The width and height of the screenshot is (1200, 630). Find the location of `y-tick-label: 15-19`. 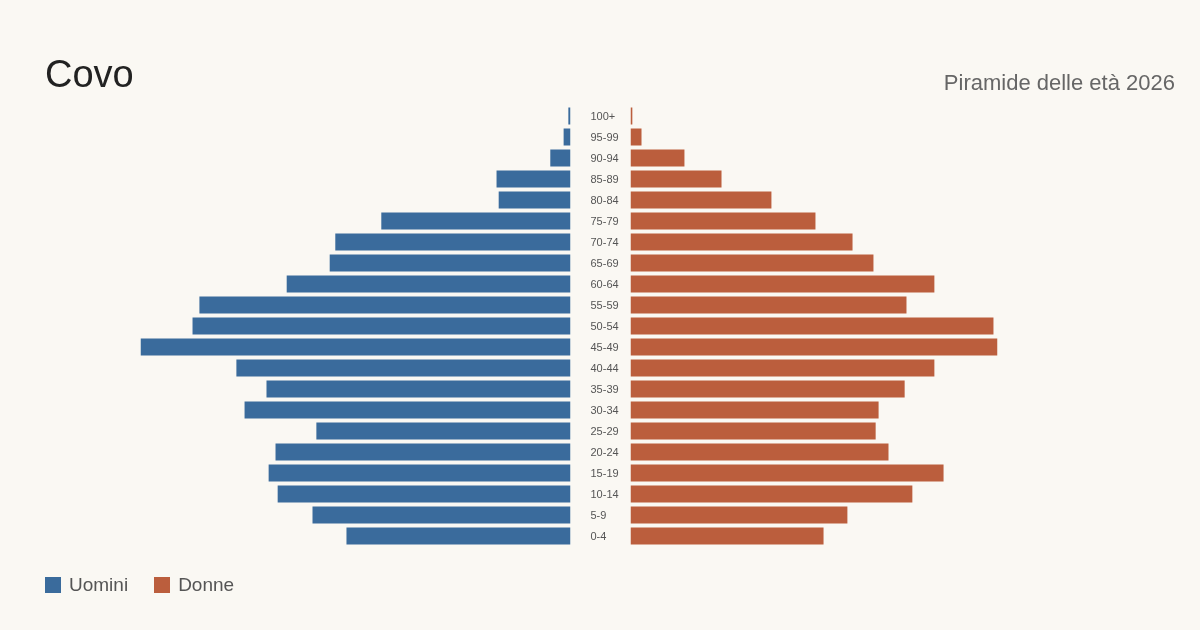

y-tick-label: 15-19 is located at coordinates (604, 473).